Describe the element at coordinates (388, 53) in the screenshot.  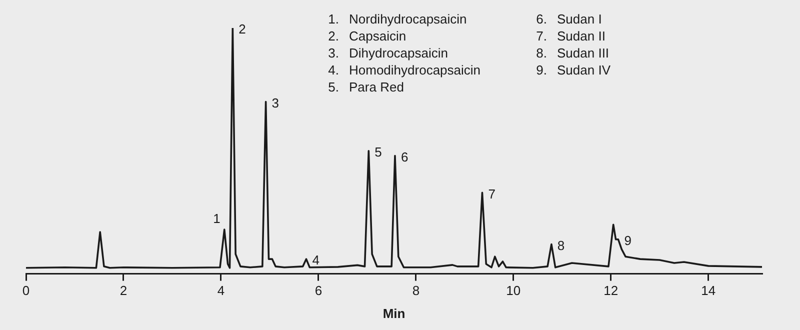
I see `annotation: 3. Dihydrocapsaicin` at that location.